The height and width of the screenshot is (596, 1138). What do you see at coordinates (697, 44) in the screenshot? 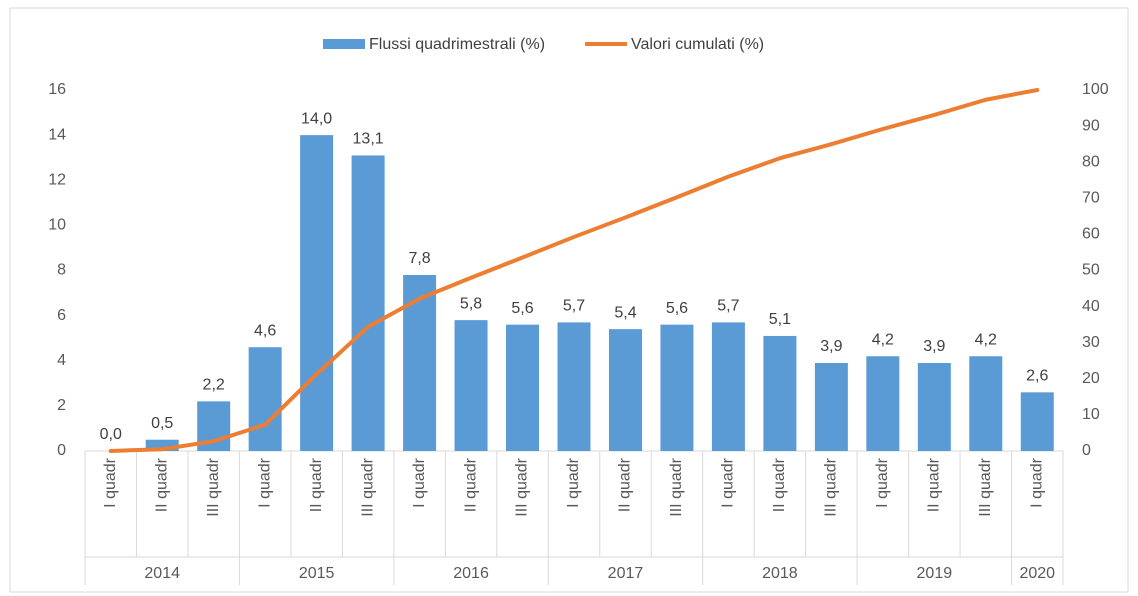
I see `legend-label: Valori cumulati (%)` at bounding box center [697, 44].